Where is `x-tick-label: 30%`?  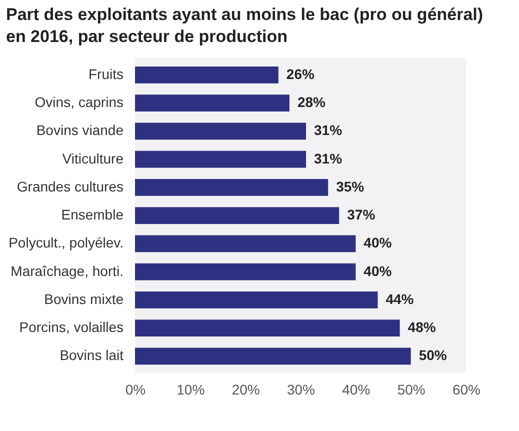 x-tick-label: 30% is located at coordinates (301, 390).